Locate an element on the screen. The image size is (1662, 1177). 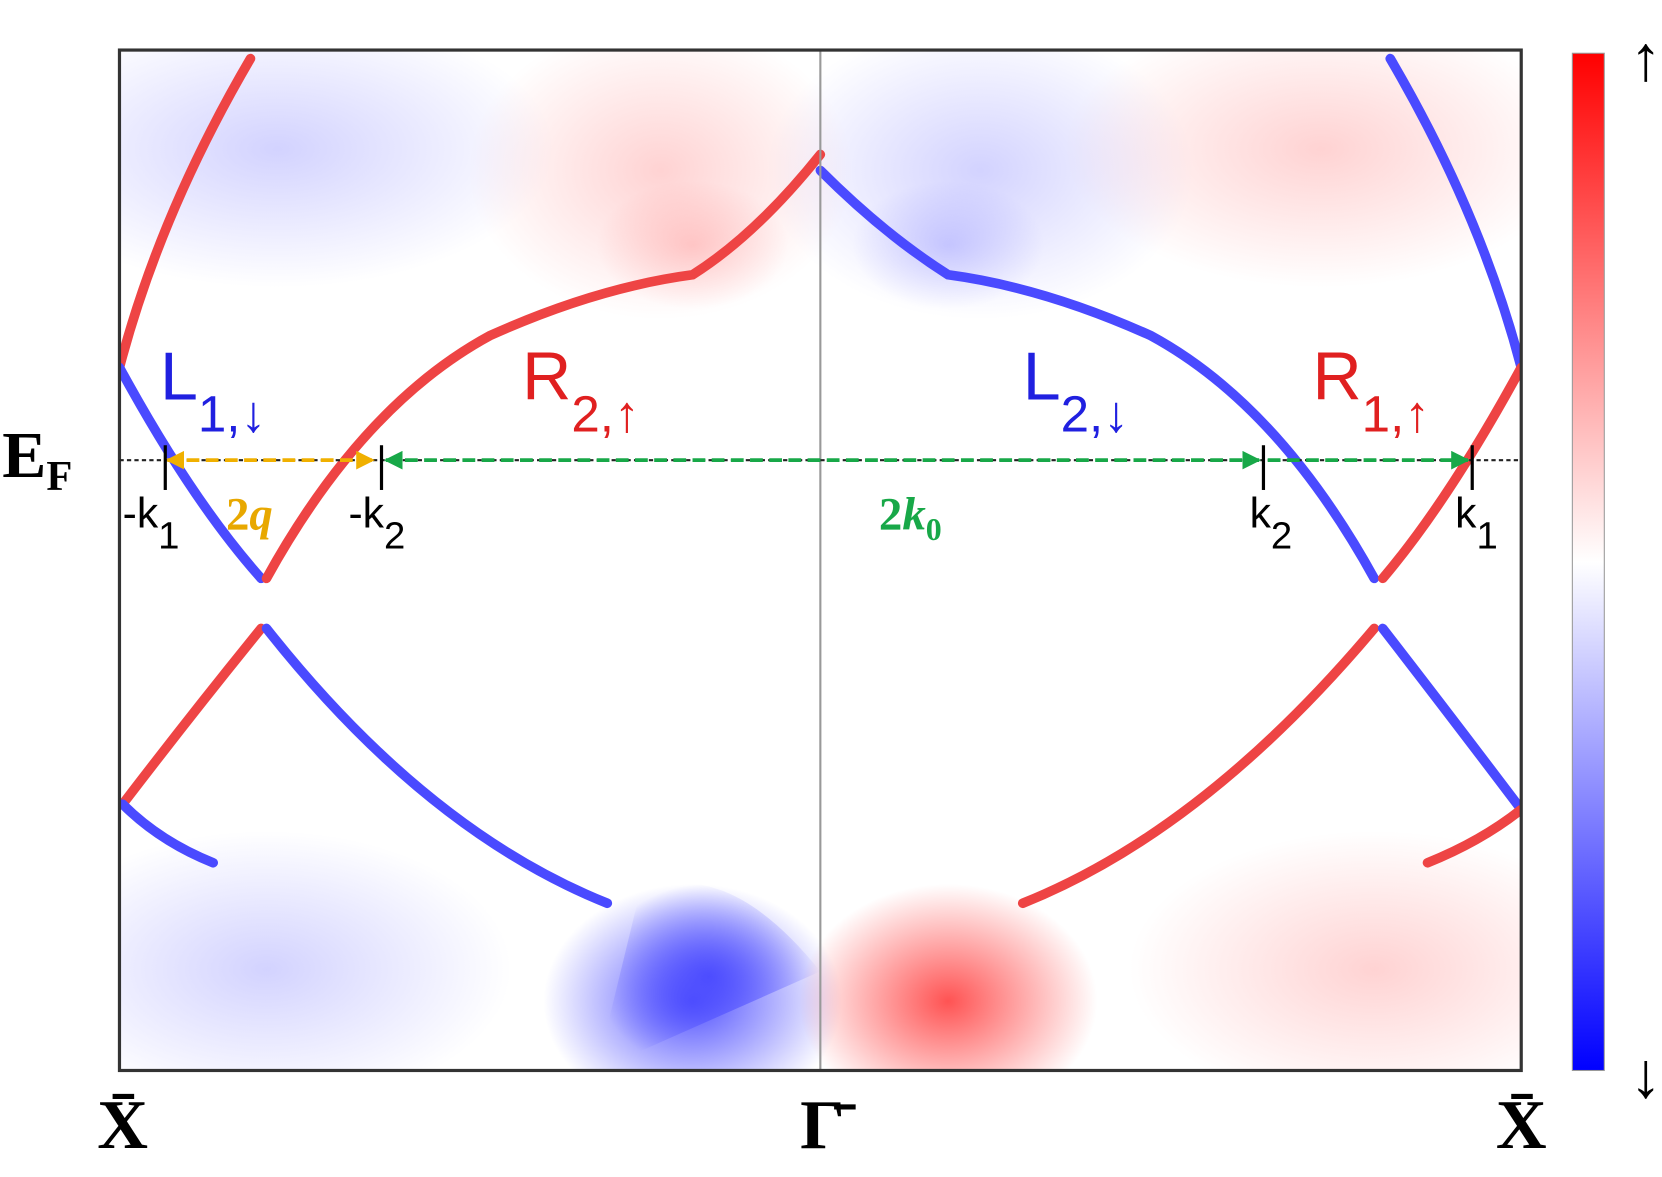
y-label: EF is located at coordinates (37, 459).